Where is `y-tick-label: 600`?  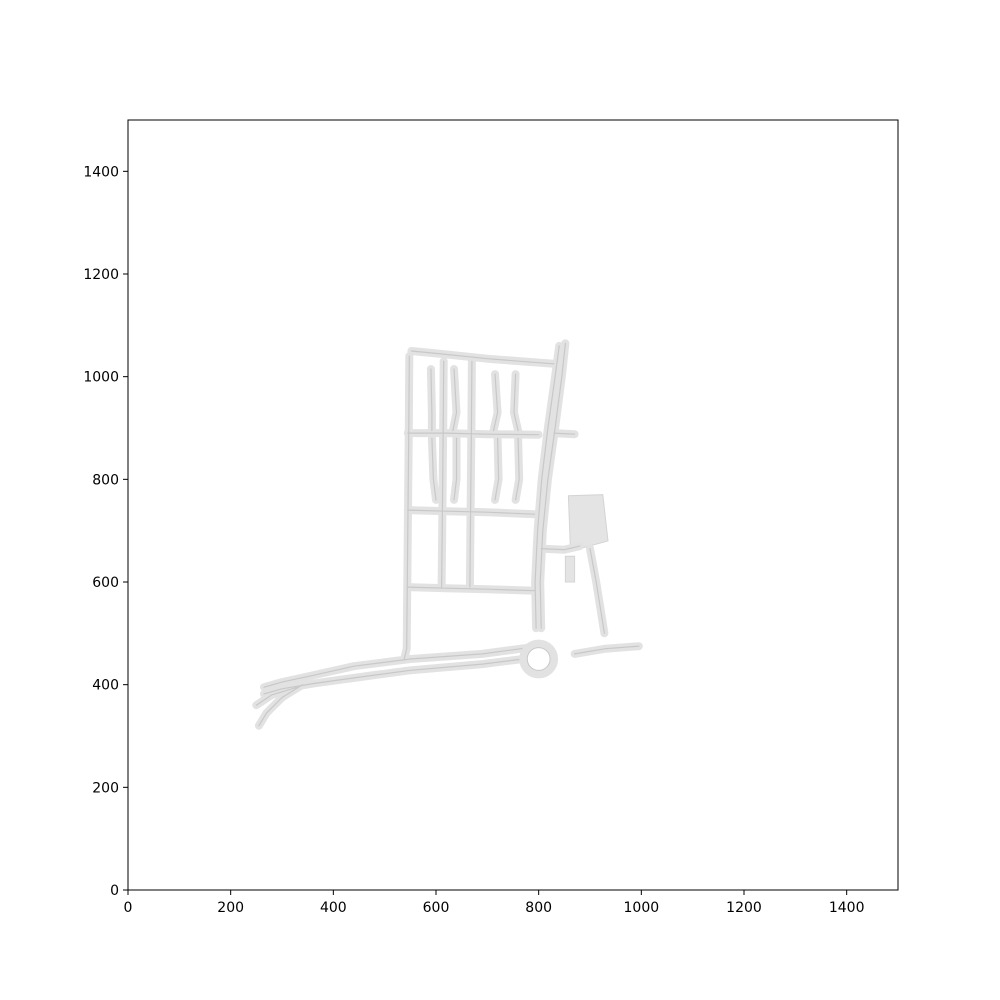
y-tick-label: 600 is located at coordinates (105, 583).